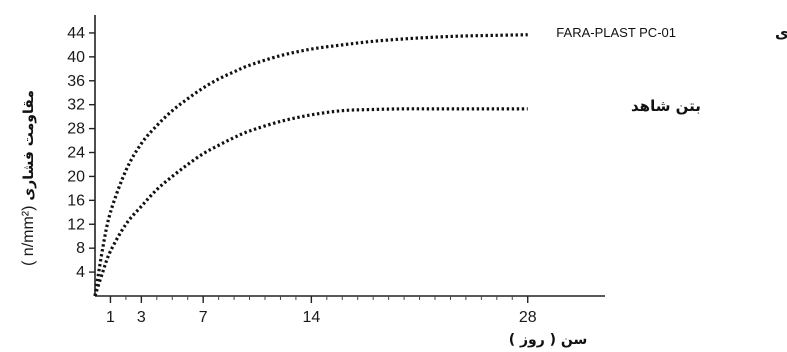 The height and width of the screenshot is (352, 787). Describe the element at coordinates (203, 317) in the screenshot. I see `x-tick-label: 7` at that location.